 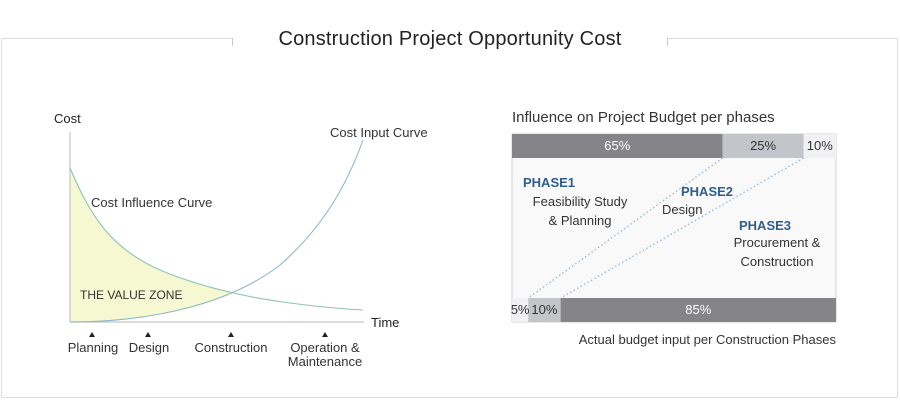 I want to click on phase-label-construction: Construction, so click(x=231, y=347).